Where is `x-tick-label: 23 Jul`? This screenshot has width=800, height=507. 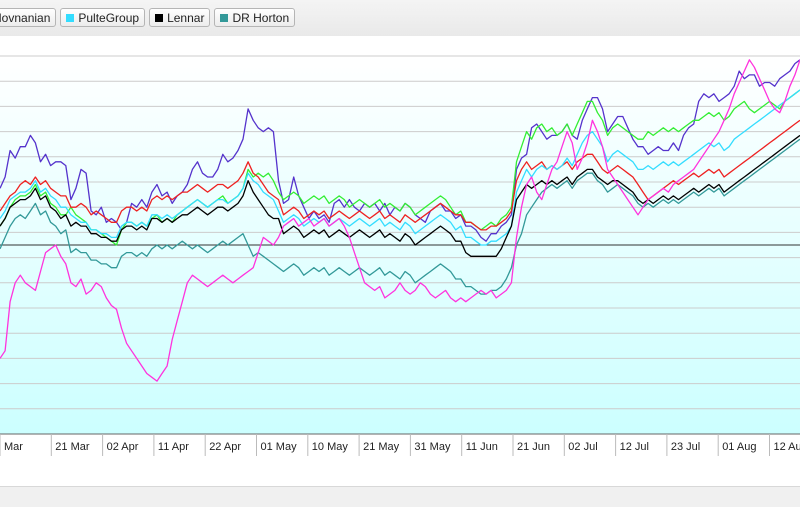 x-tick-label: 23 Jul is located at coordinates (685, 447).